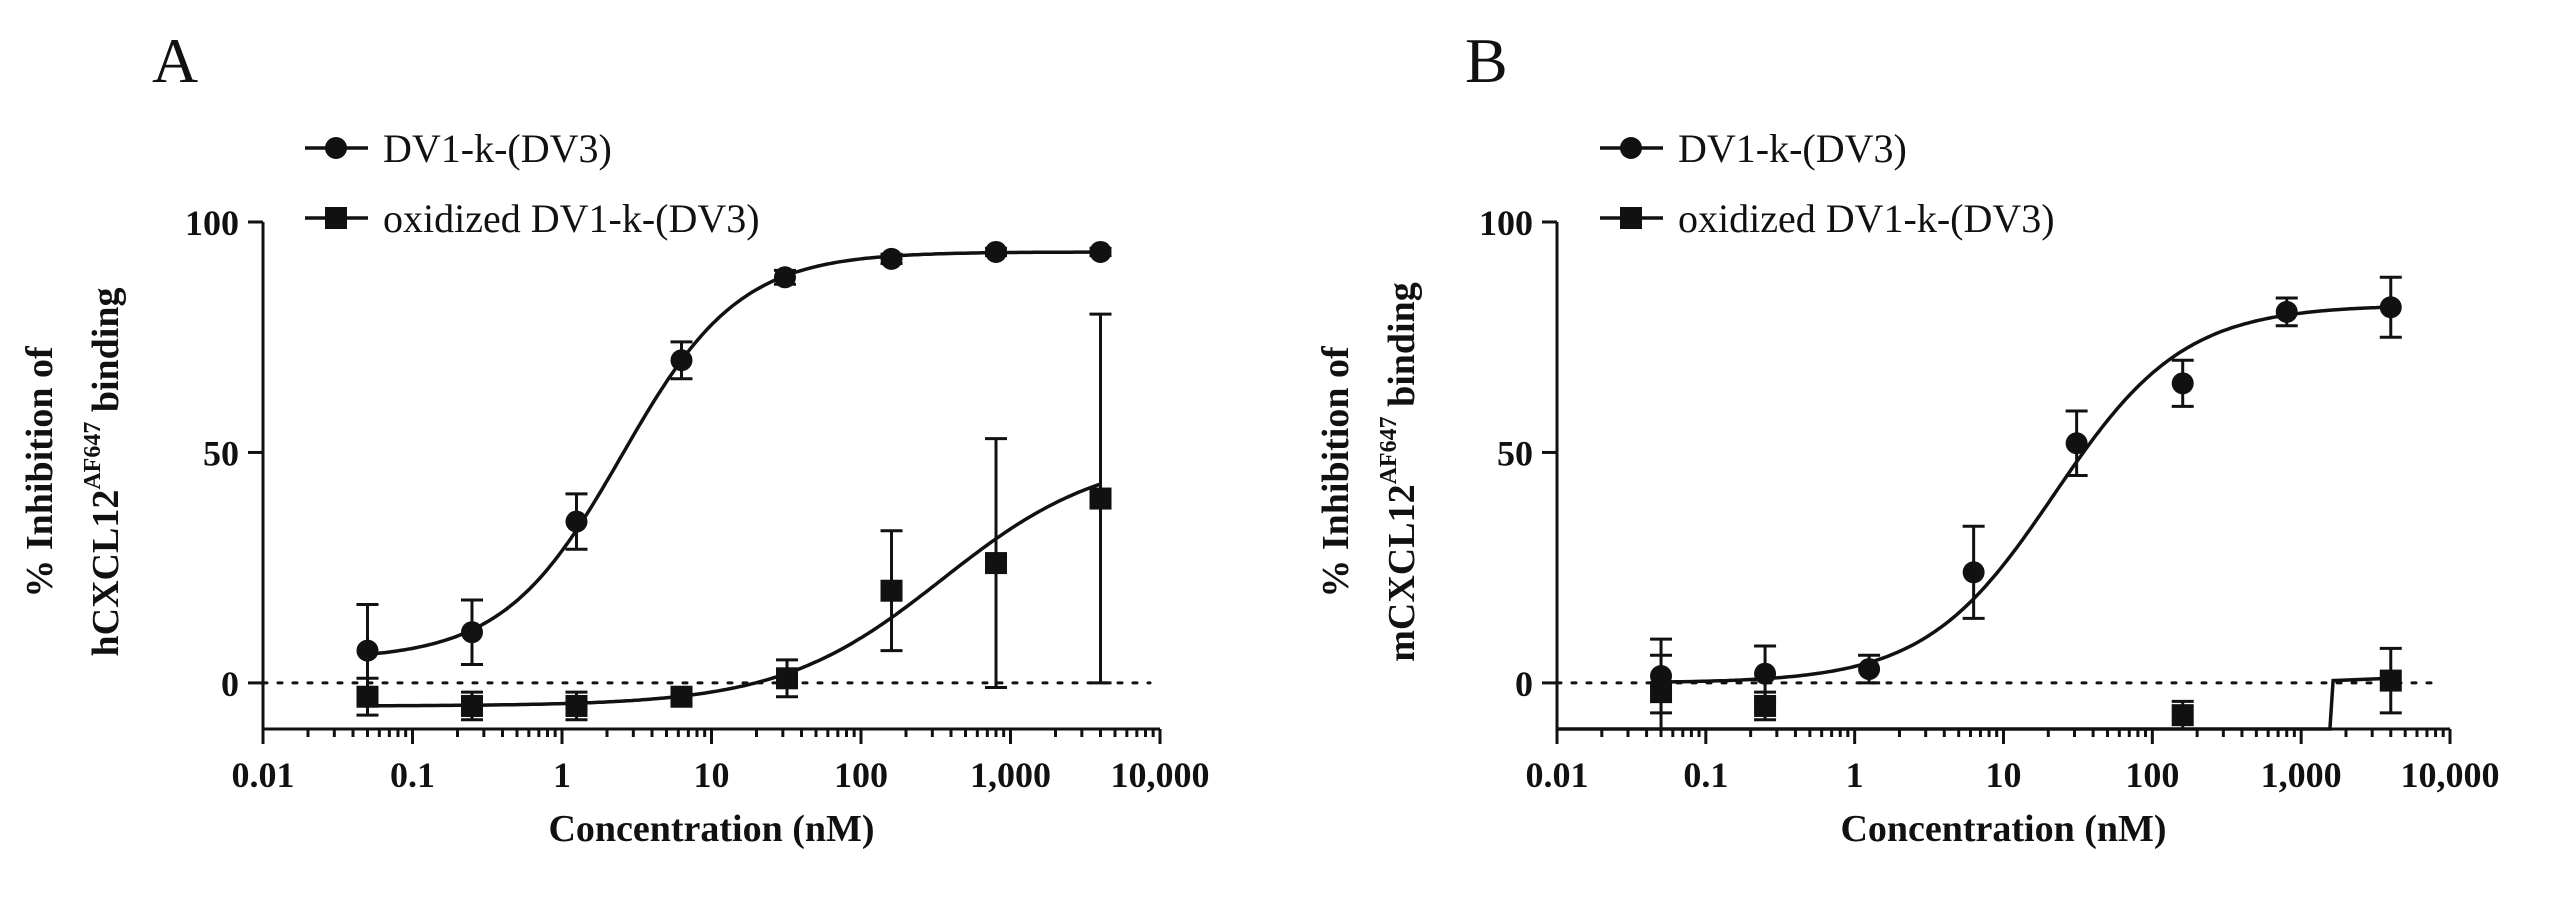 Image resolution: width=2555 pixels, height=903 pixels. I want to click on legend-a-series-2: oxidized DV1-k-(DV3), so click(571, 218).